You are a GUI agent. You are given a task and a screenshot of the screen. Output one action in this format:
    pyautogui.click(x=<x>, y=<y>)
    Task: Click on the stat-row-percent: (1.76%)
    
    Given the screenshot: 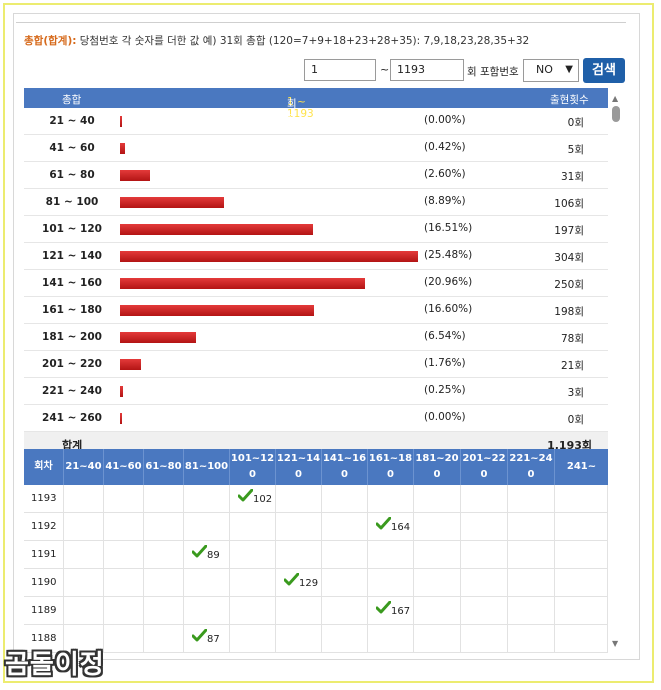 What is the action you would take?
    pyautogui.click(x=445, y=363)
    